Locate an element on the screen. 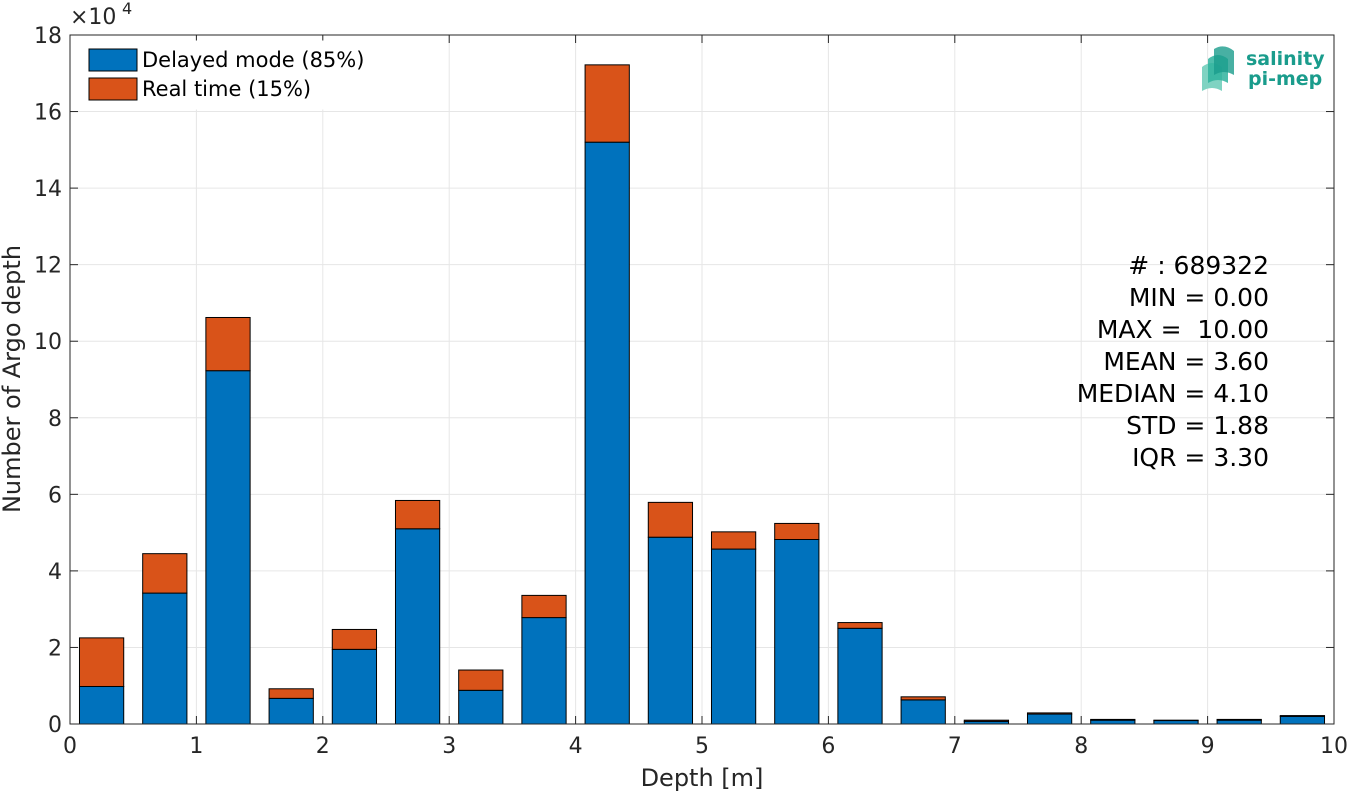  x-tick-labels: 0 1 2 3 4 5 6 7 8 9 10 is located at coordinates (705, 746).